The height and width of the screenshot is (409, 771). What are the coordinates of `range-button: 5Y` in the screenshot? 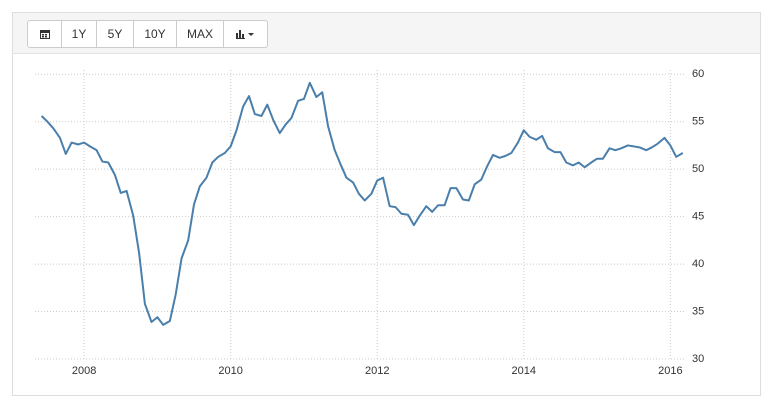 It's located at (114, 34).